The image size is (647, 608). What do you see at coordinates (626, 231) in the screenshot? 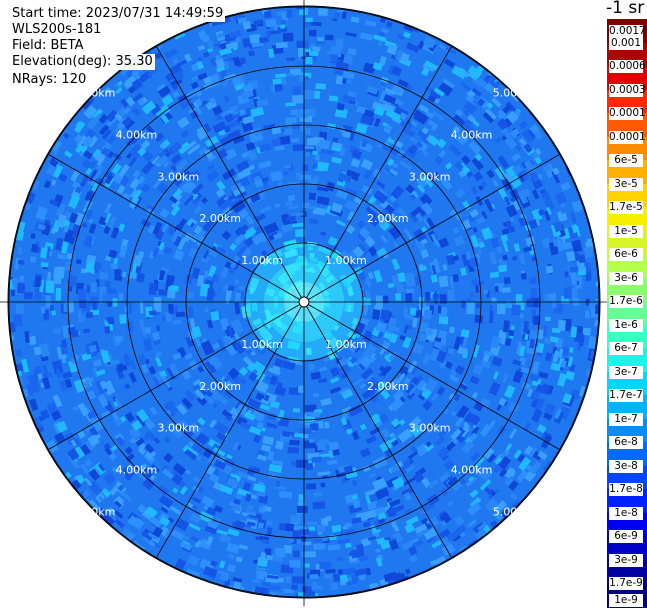
I see `colorbar-tick-label: 1e-5` at bounding box center [626, 231].